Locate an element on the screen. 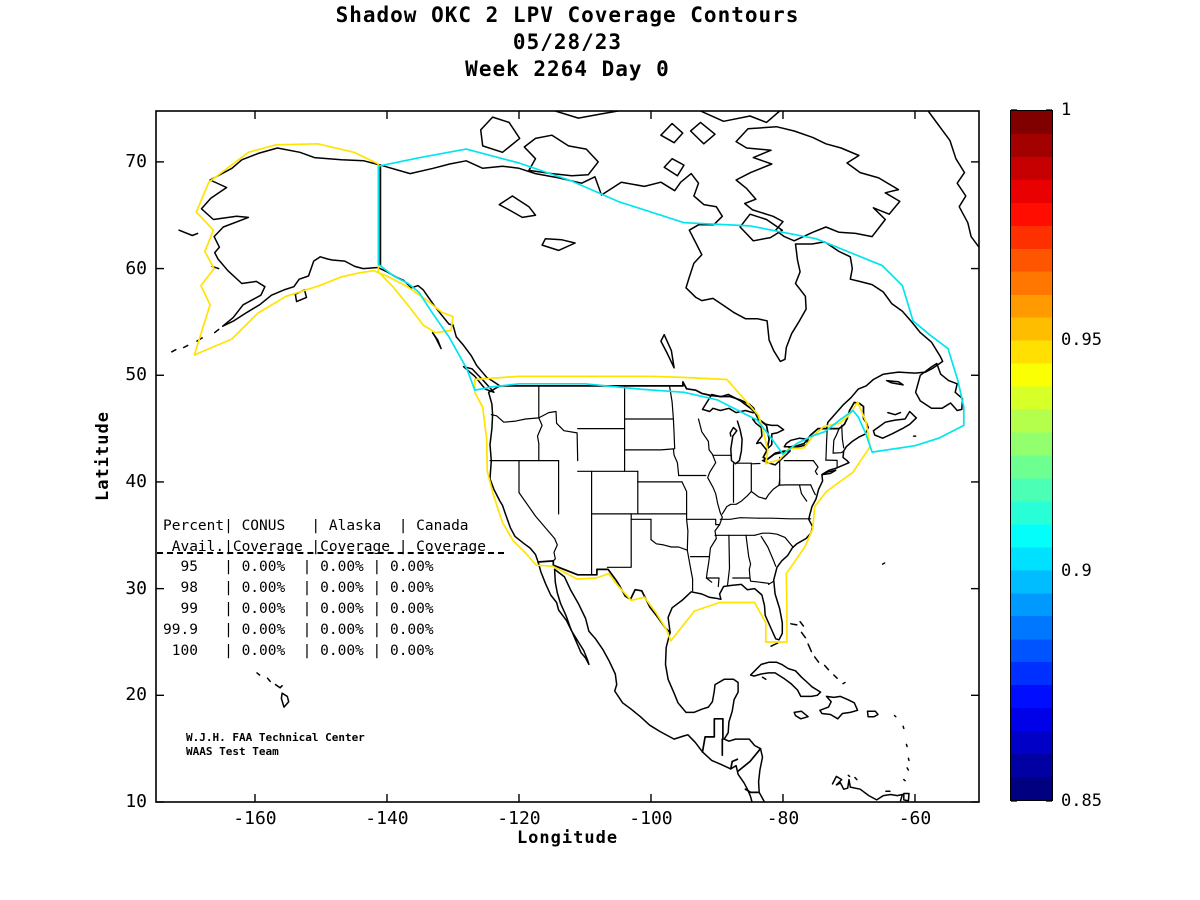  y-tick-label: 70 is located at coordinates (136, 161).